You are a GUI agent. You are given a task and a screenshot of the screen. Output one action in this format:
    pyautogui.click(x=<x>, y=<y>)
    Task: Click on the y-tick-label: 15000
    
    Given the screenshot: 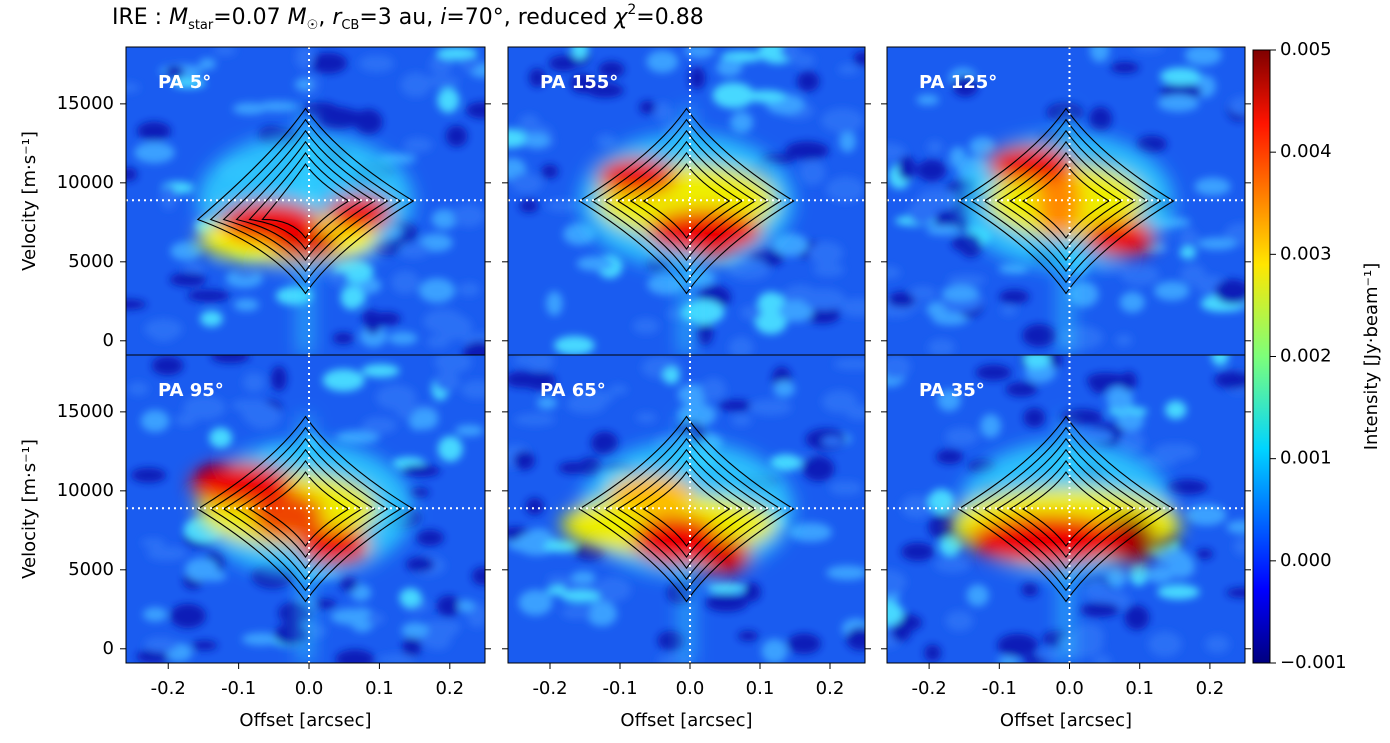 What is the action you would take?
    pyautogui.click(x=85, y=103)
    